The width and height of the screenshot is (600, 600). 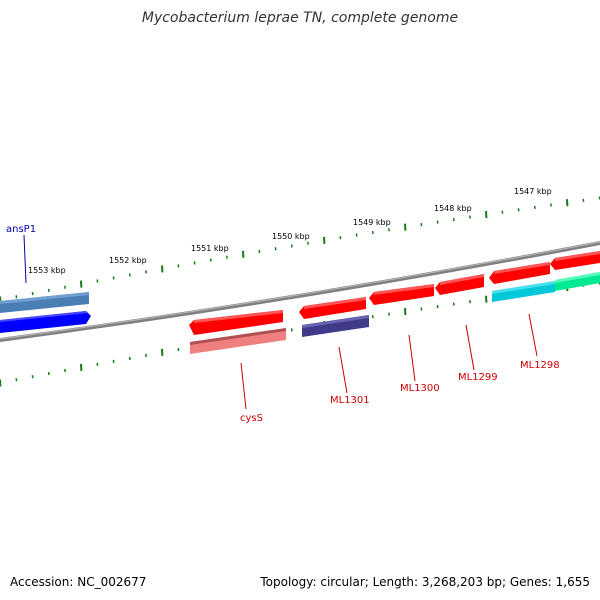 I want to click on gene-label-ML1300: ML1300, so click(x=420, y=388).